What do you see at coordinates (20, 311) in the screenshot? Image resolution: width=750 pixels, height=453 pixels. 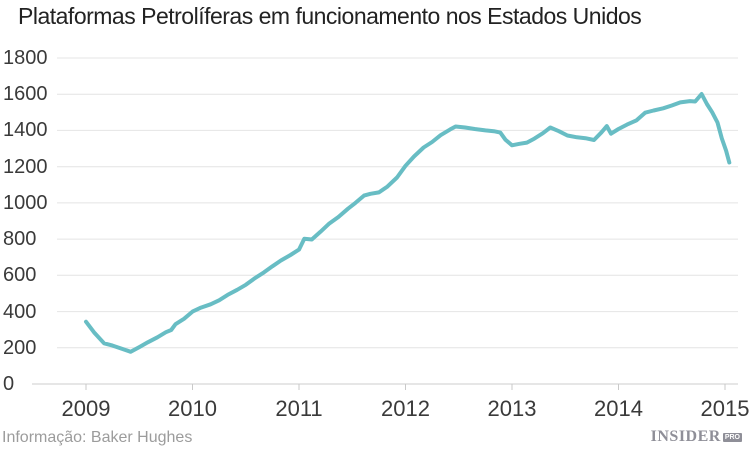 I see `y-axis-label: 400` at bounding box center [20, 311].